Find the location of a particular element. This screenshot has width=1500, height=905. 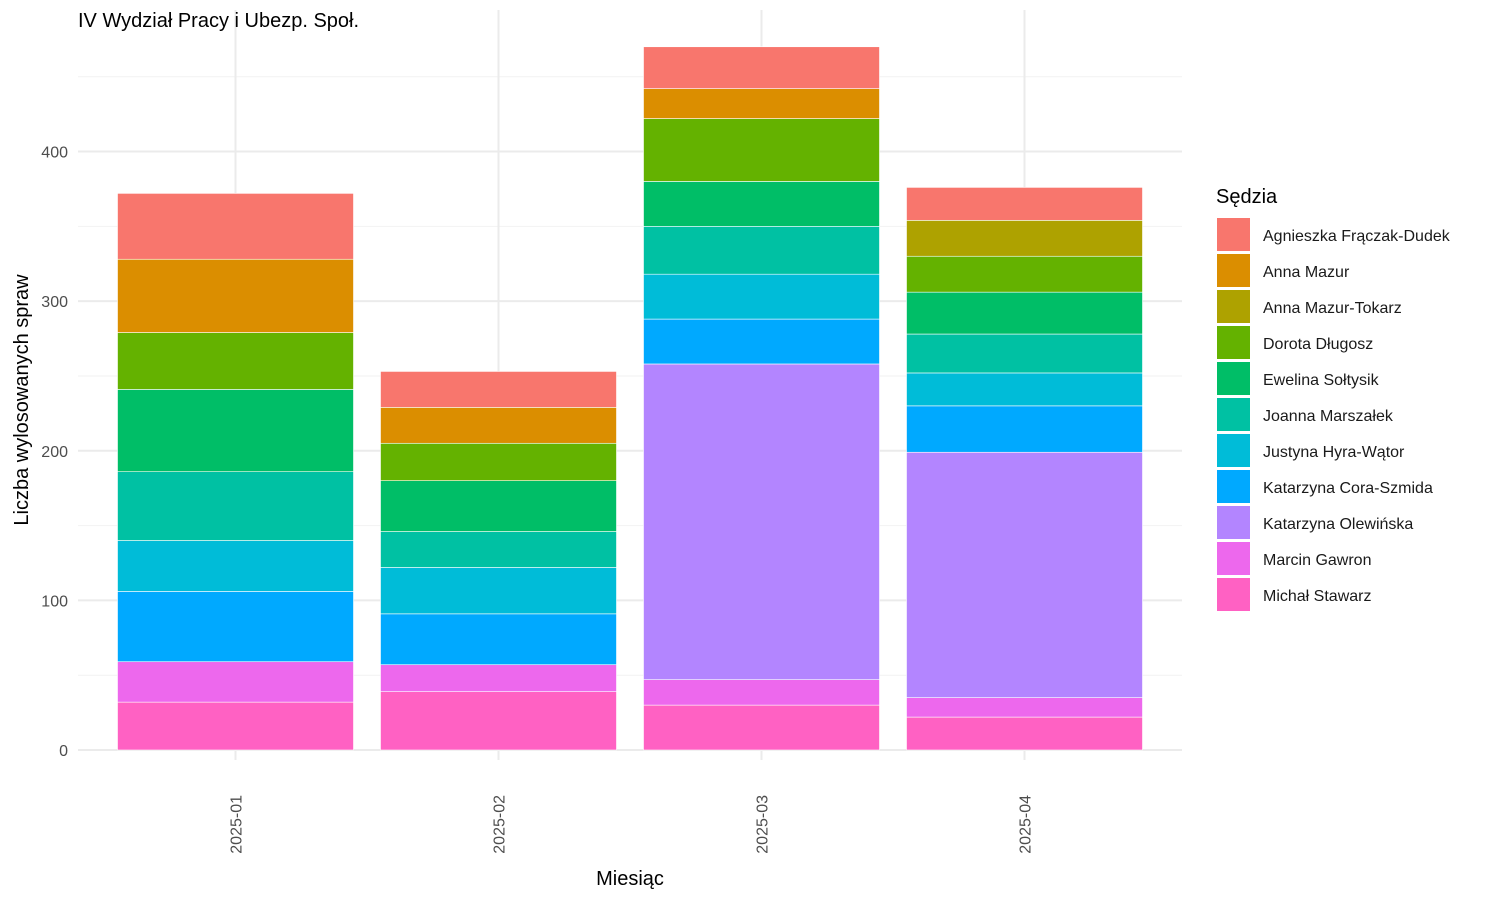

legend-label: Agnieszka Frączak-Dudek is located at coordinates (1357, 236).